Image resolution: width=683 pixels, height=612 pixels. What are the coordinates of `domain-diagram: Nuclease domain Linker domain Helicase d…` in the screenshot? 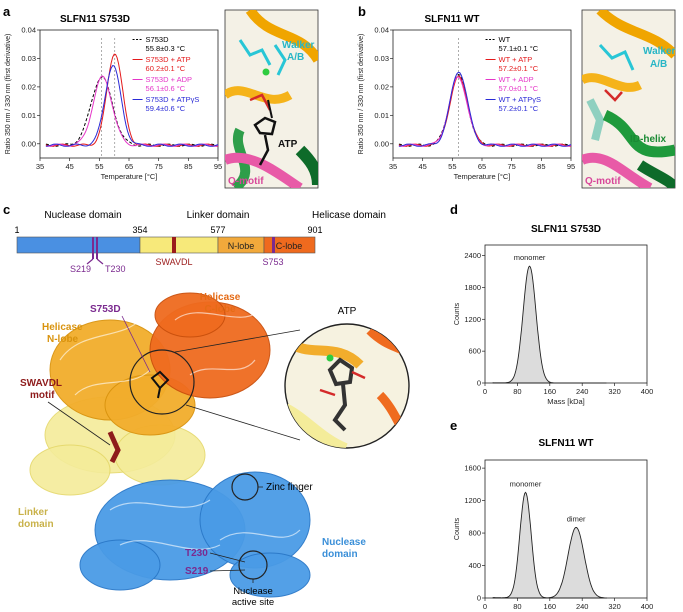 It's located at (199, 242).